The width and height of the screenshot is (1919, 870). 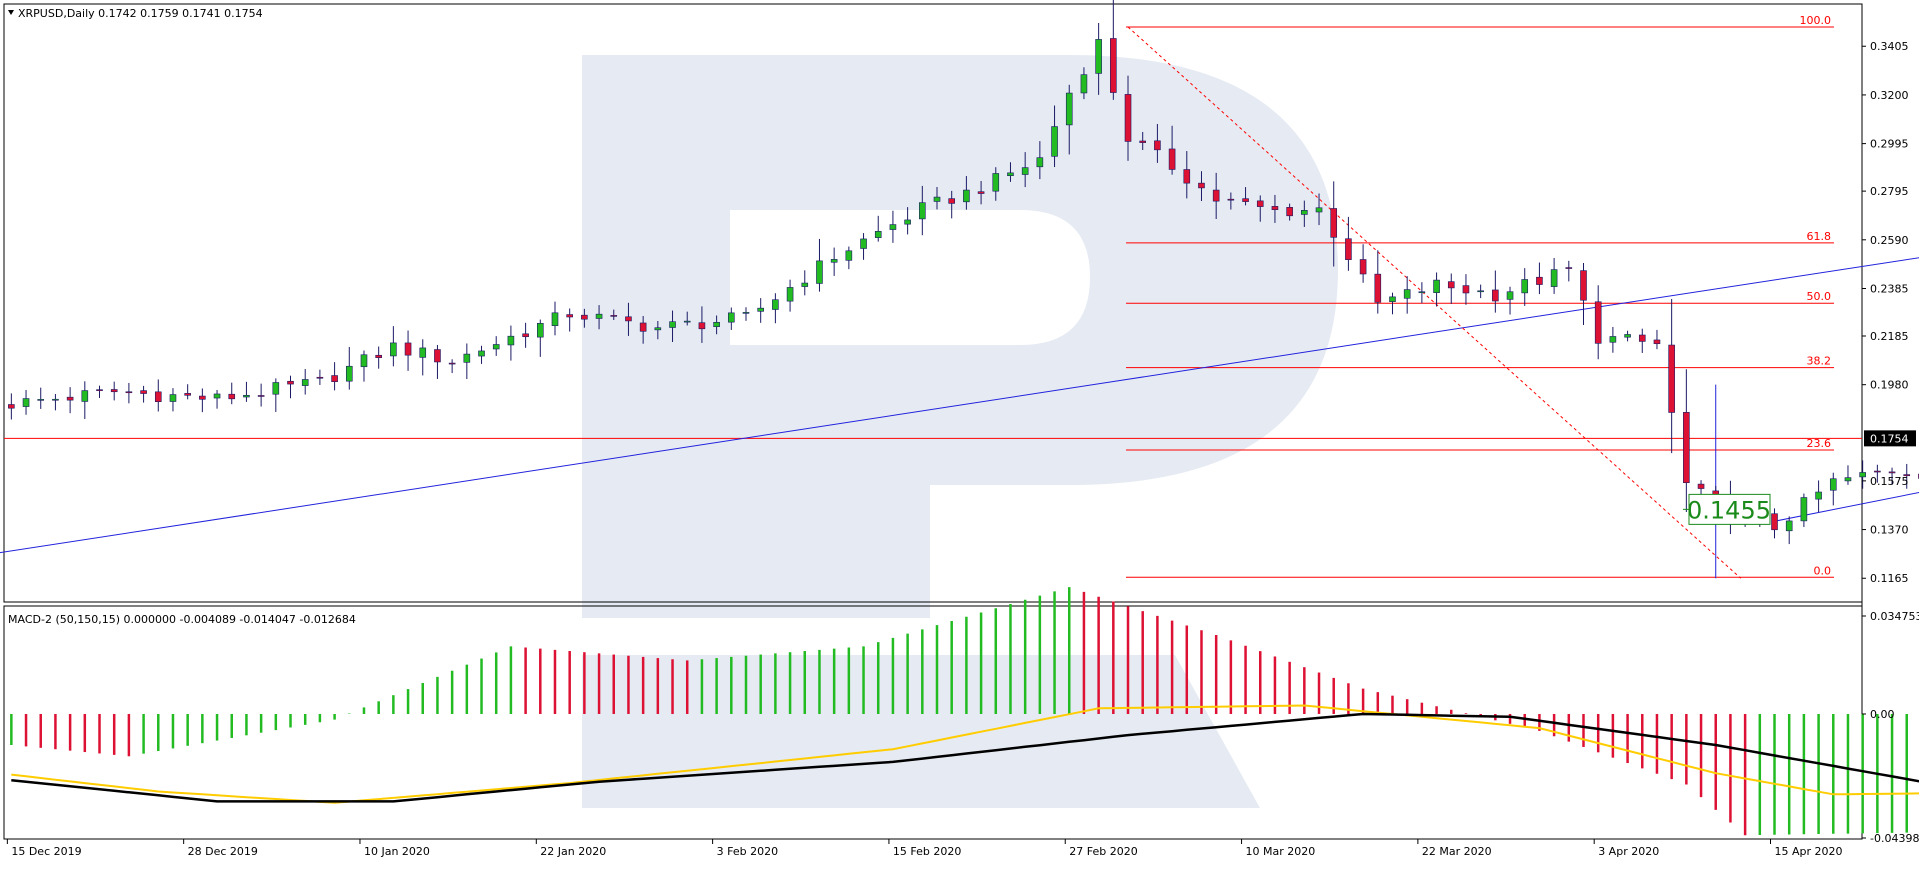 What do you see at coordinates (1889, 240) in the screenshot?
I see `price-tick-label: 0.2590` at bounding box center [1889, 240].